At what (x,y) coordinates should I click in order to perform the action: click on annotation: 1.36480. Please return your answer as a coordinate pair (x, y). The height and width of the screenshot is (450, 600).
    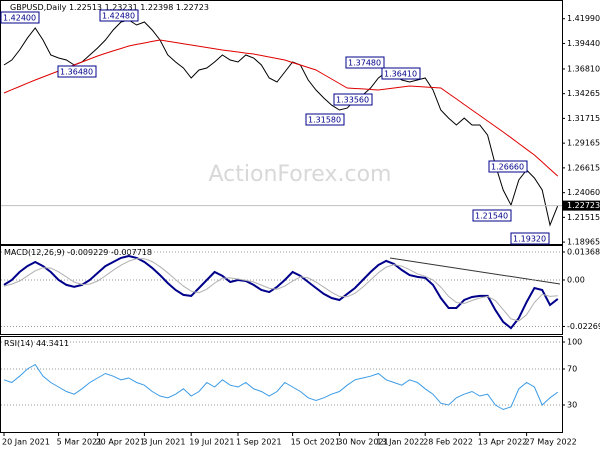
    Looking at the image, I should click on (76, 72).